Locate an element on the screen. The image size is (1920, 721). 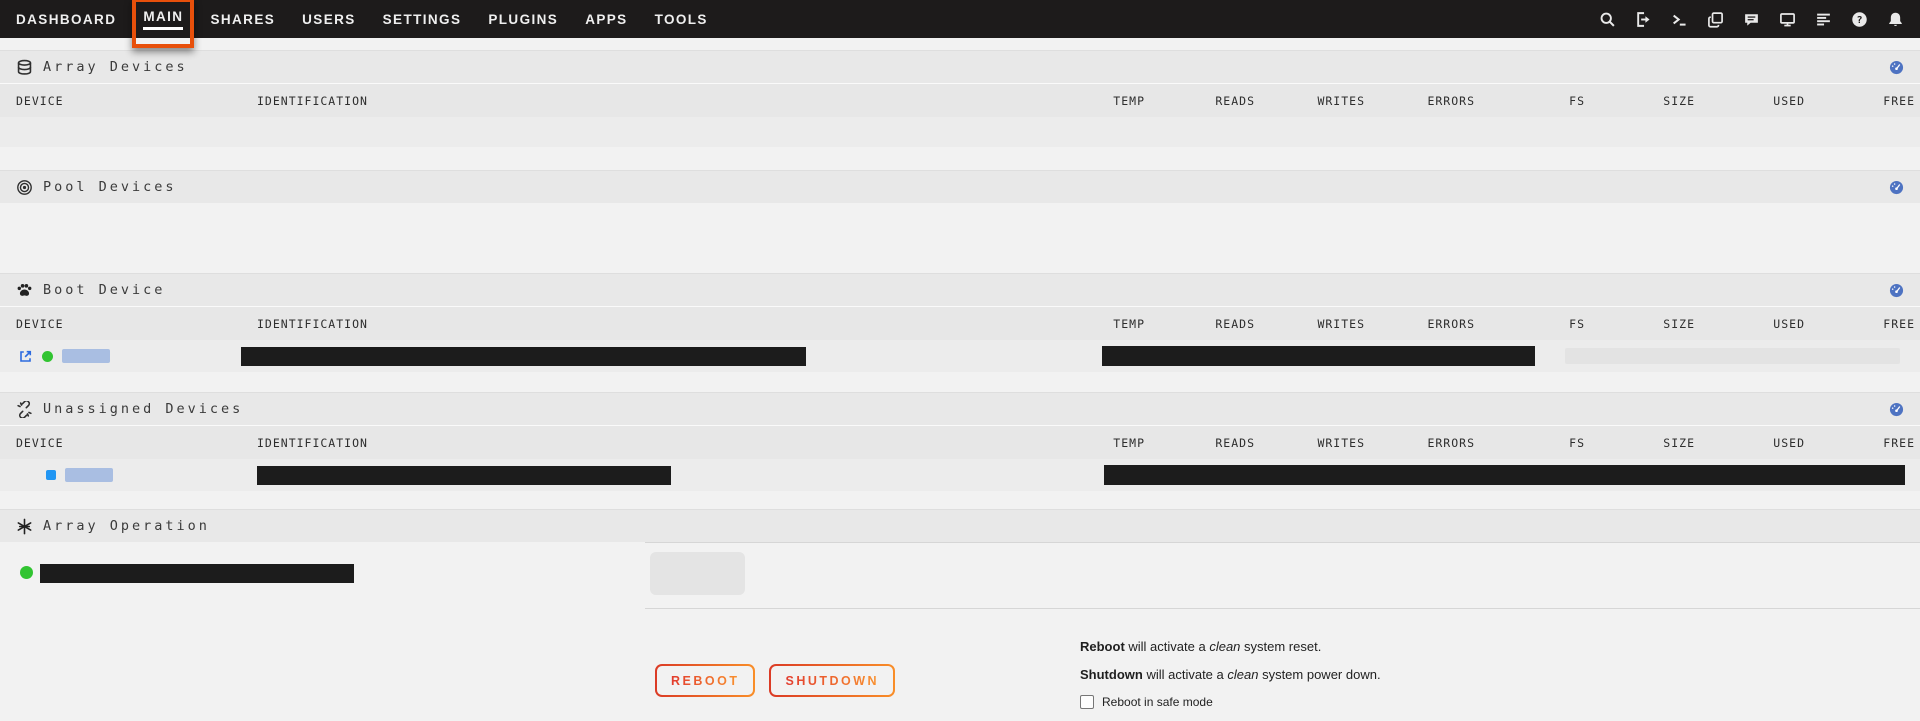
nav-item-users: USERS is located at coordinates (329, 19).